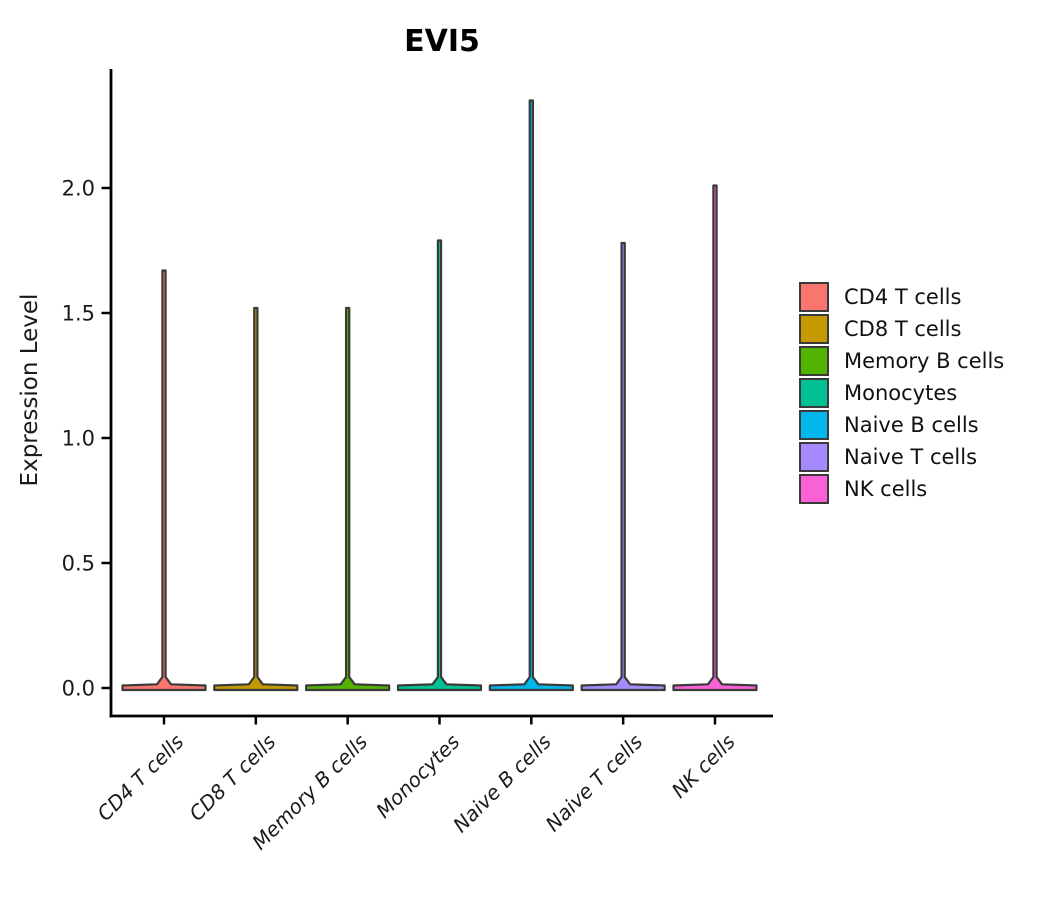 The image size is (1050, 900). What do you see at coordinates (256, 499) in the screenshot?
I see `violin-cd8-t-cells` at bounding box center [256, 499].